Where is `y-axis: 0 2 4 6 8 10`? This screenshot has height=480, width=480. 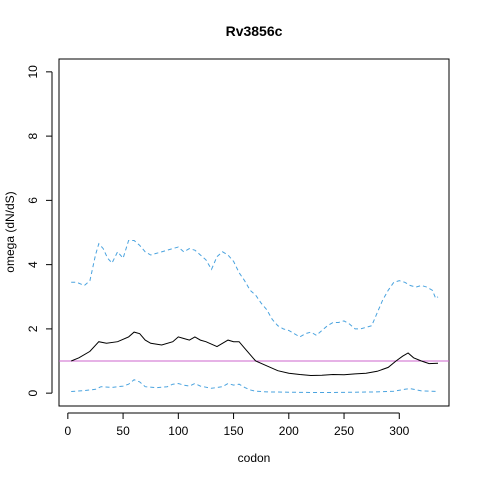
y-axis: 0 2 4 6 8 10 is located at coordinates (39, 230).